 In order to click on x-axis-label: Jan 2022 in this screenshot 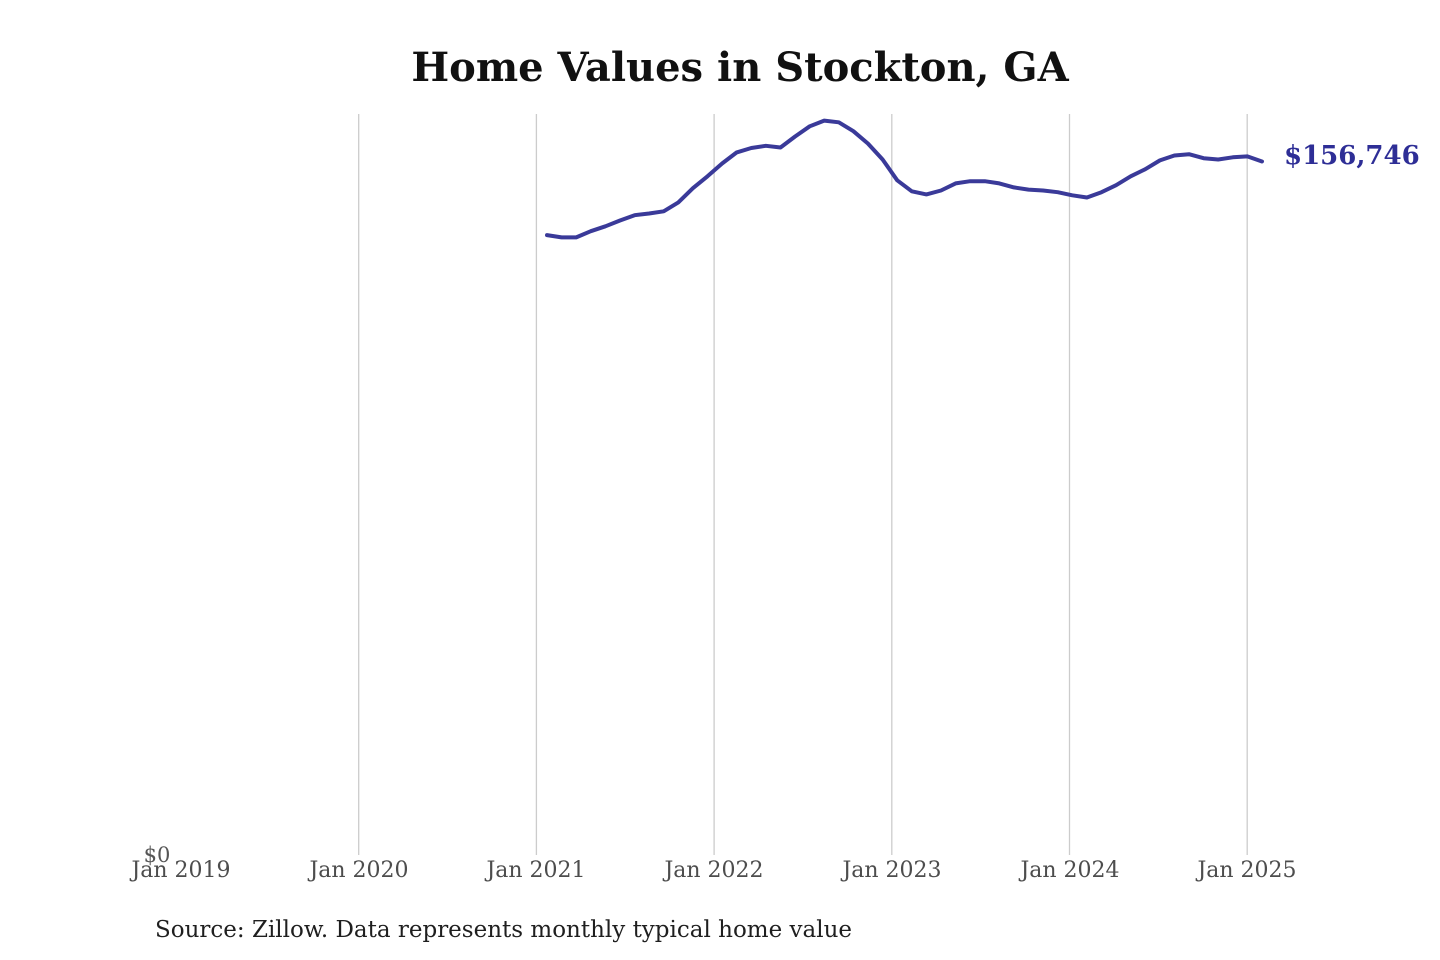, I will do `click(714, 870)`.